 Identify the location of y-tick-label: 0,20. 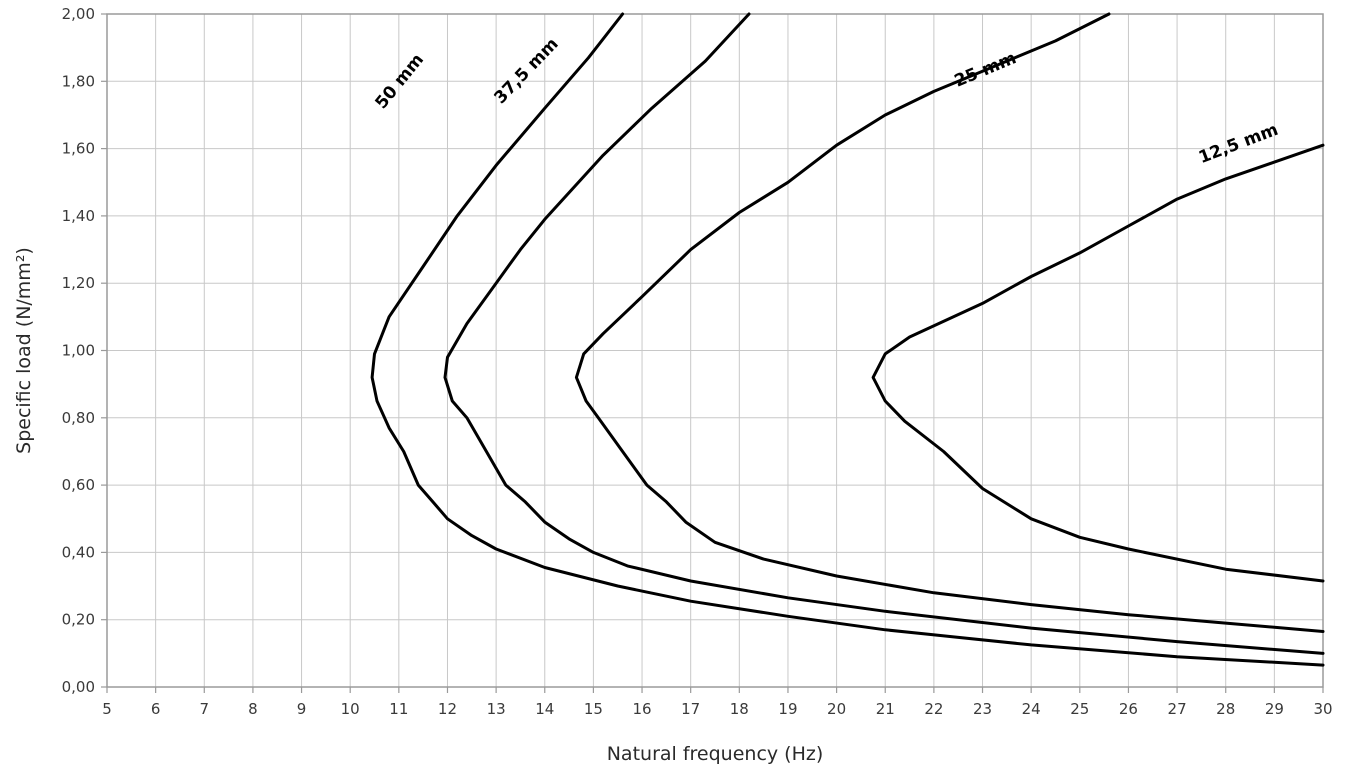
(78, 620).